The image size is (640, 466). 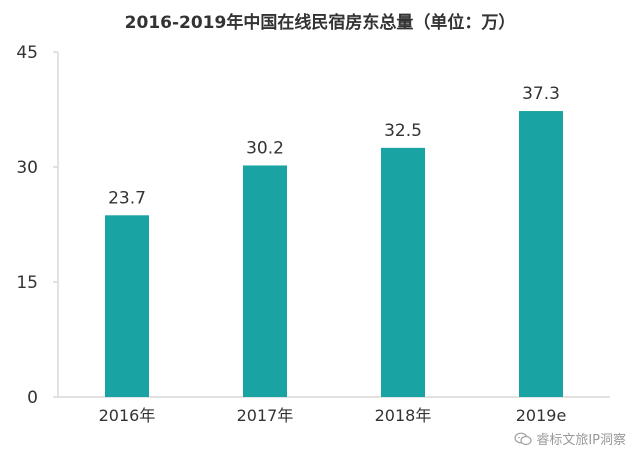 What do you see at coordinates (523, 438) in the screenshot?
I see `wechat-icon` at bounding box center [523, 438].